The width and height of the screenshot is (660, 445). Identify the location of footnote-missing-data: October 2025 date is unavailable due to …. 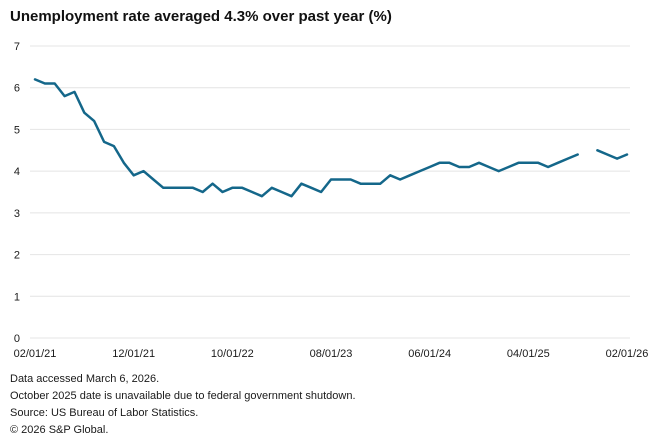
(183, 396).